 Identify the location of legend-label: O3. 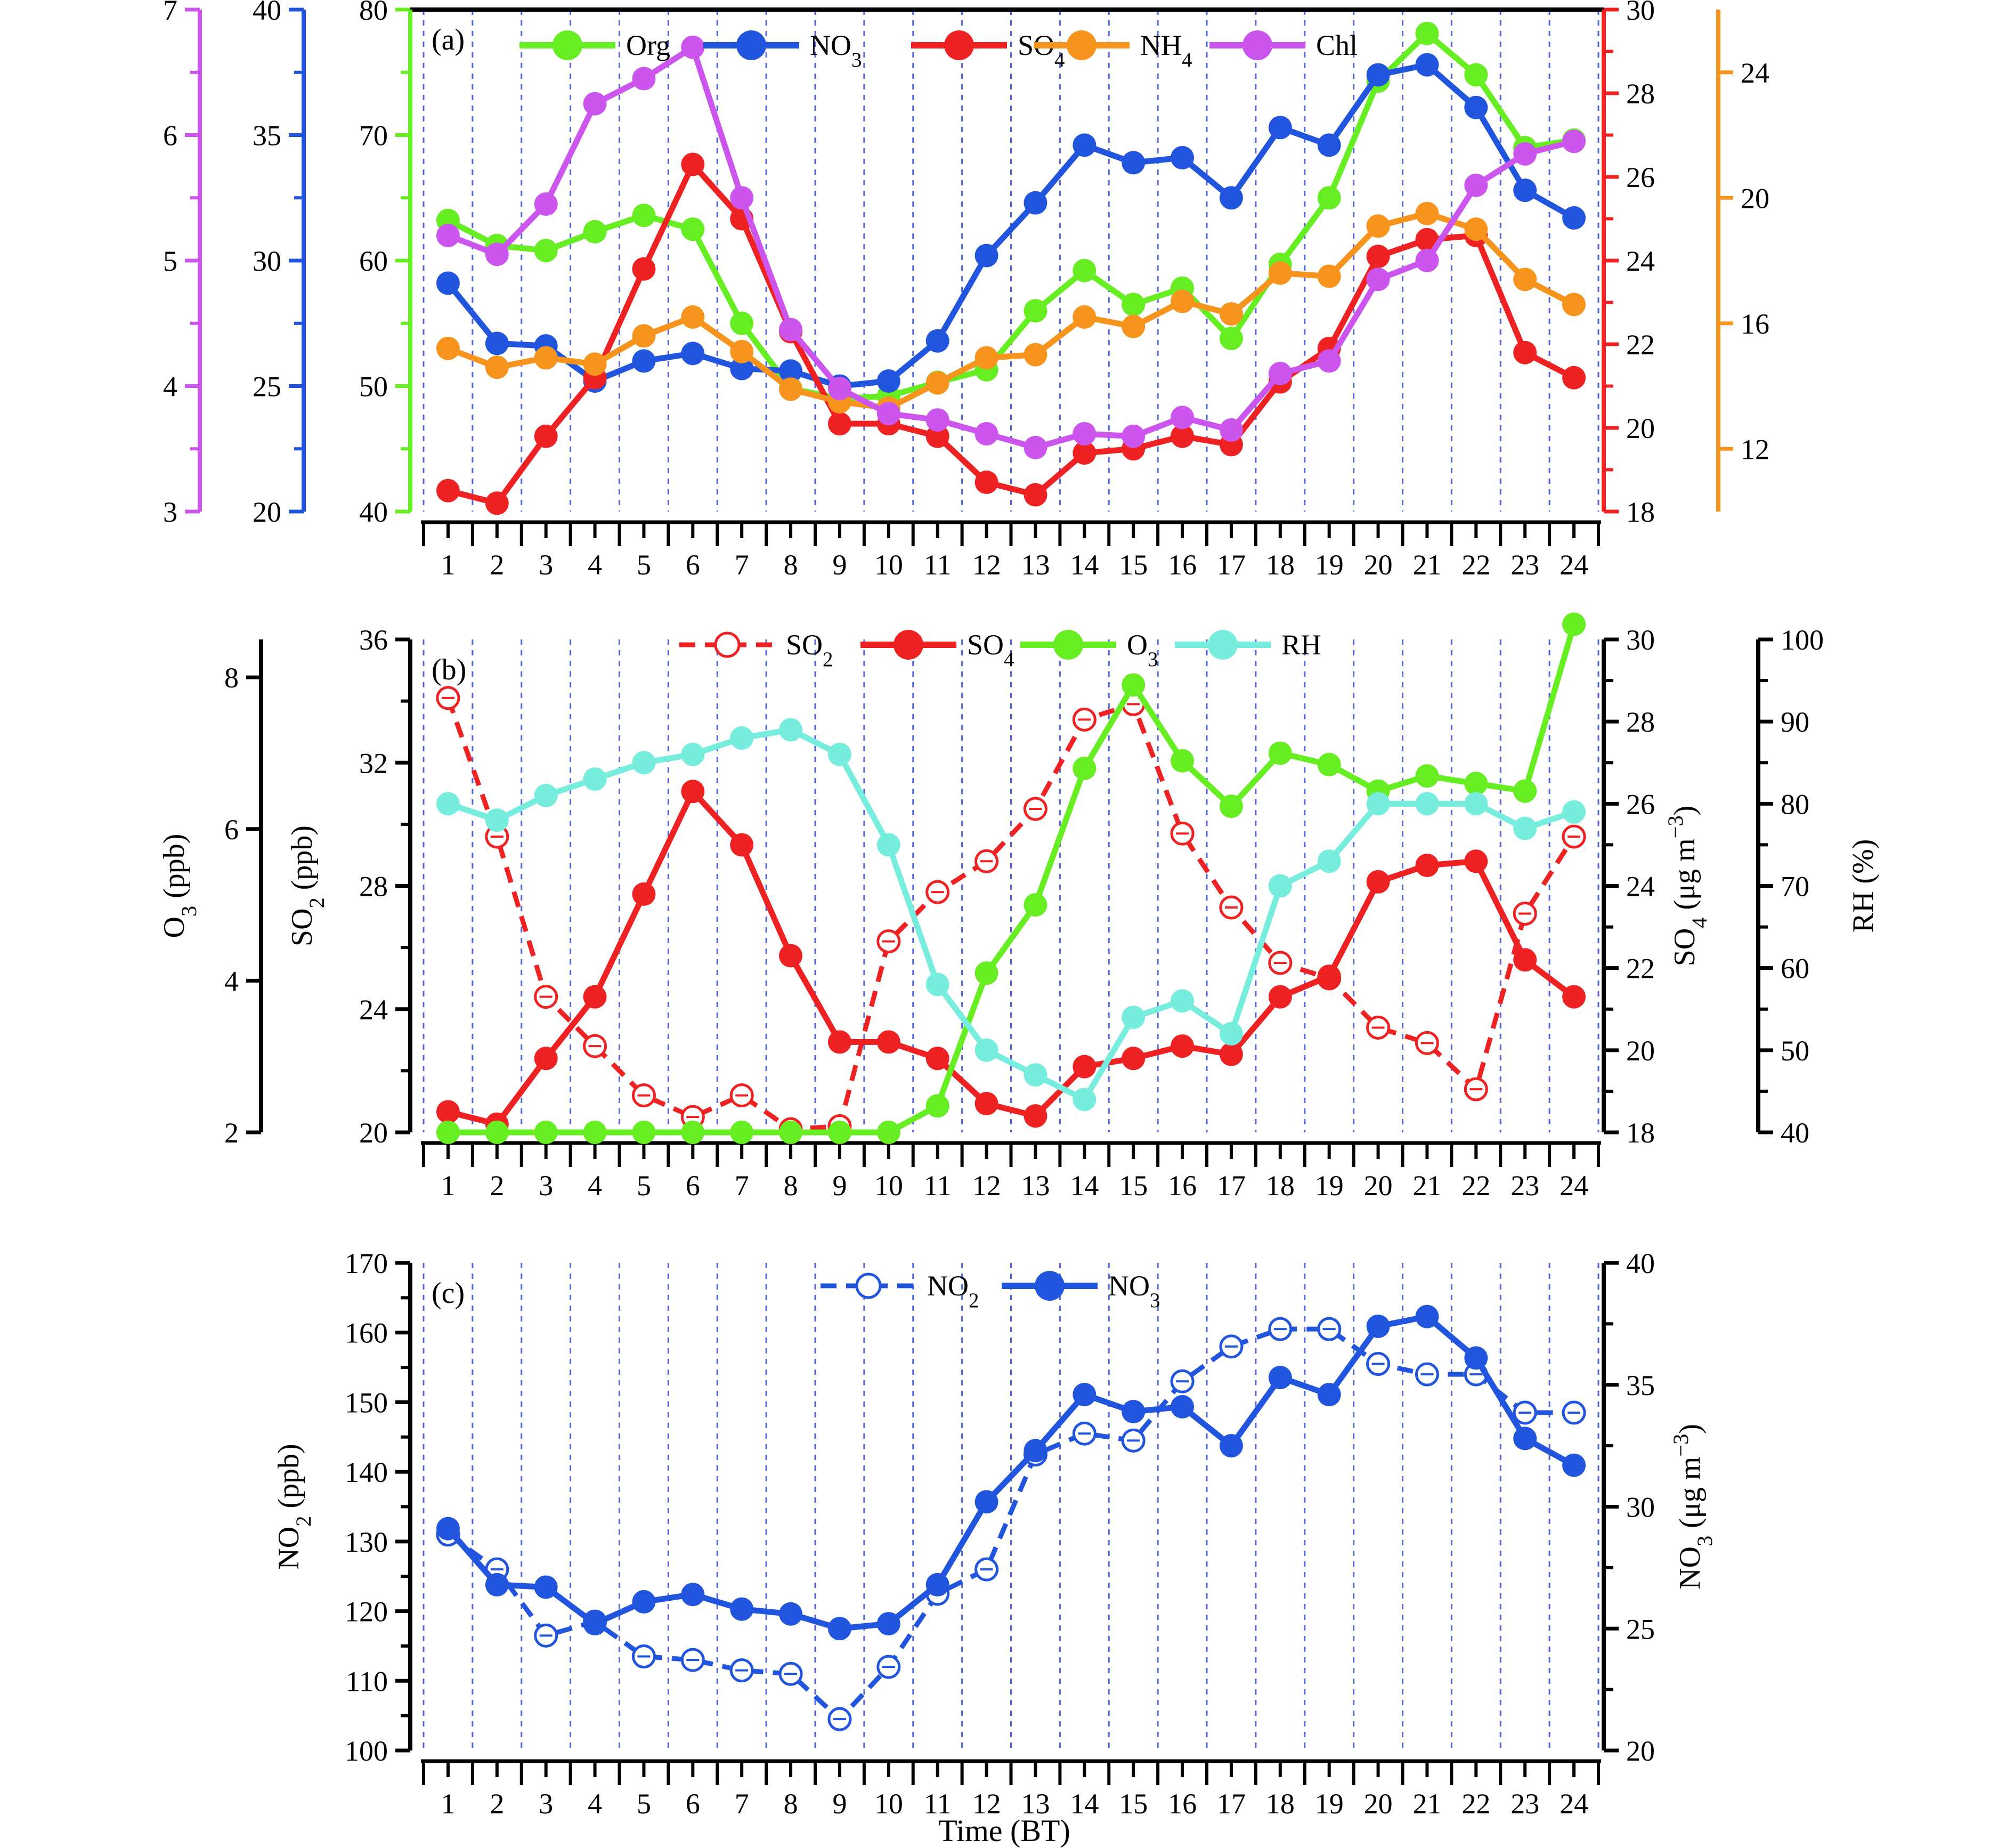
(1142, 650).